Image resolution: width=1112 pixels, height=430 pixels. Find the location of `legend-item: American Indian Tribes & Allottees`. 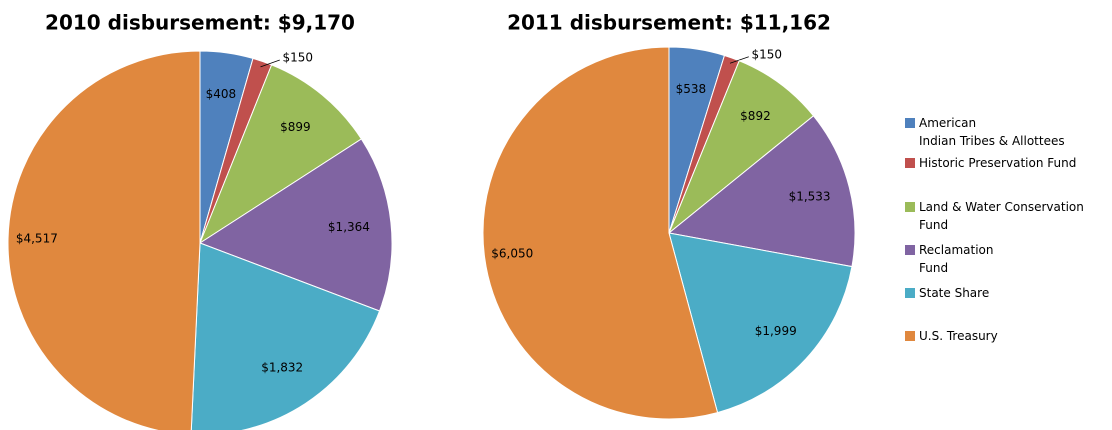

legend-item: American Indian Tribes & Allottees is located at coordinates (985, 132).